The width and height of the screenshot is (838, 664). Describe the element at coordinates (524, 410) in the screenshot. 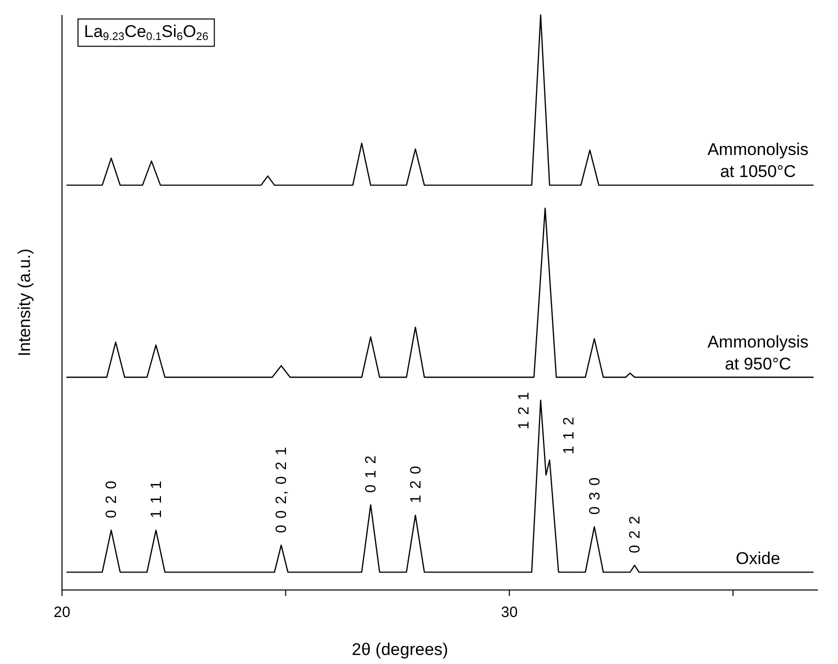

I see `annotation: 1 2 1` at that location.